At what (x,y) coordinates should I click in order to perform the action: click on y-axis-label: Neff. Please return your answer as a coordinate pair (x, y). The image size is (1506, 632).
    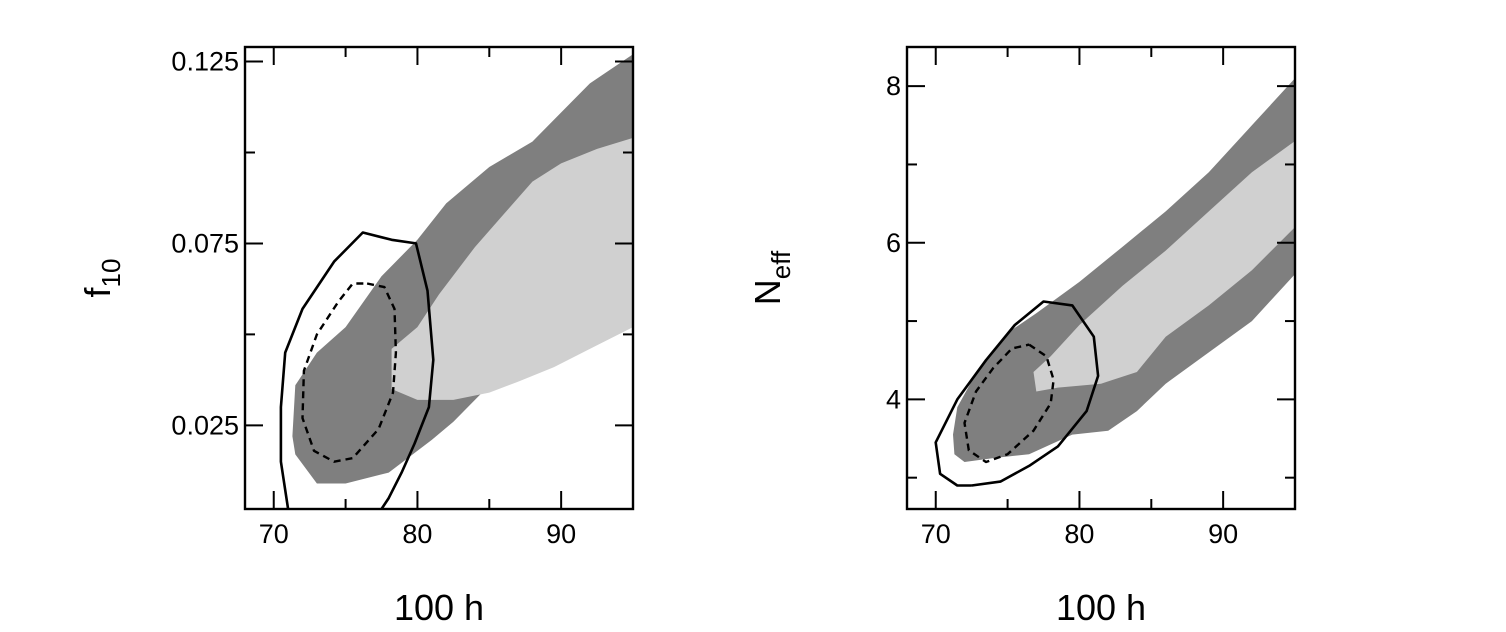
    Looking at the image, I should click on (771, 277).